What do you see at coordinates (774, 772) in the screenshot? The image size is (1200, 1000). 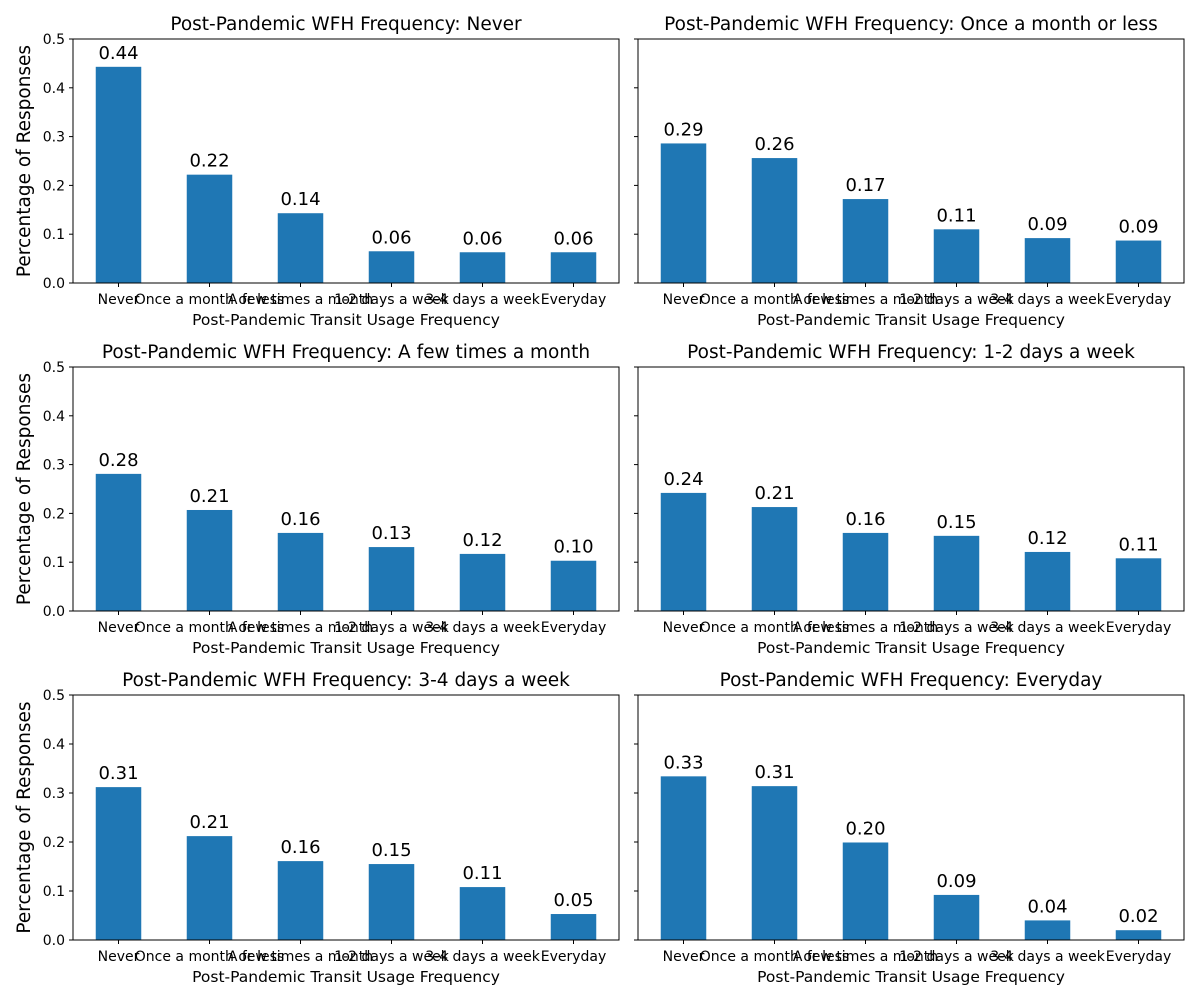 I see `data-label: 0.31` at bounding box center [774, 772].